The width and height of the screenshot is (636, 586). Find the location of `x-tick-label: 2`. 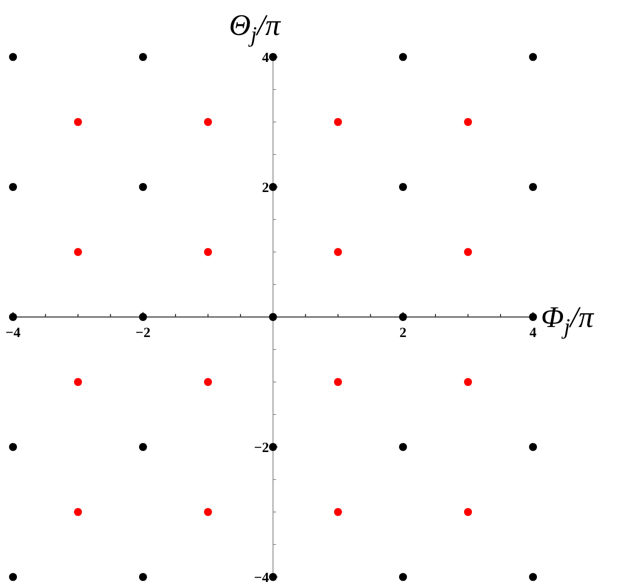

x-tick-label: 2 is located at coordinates (403, 333).